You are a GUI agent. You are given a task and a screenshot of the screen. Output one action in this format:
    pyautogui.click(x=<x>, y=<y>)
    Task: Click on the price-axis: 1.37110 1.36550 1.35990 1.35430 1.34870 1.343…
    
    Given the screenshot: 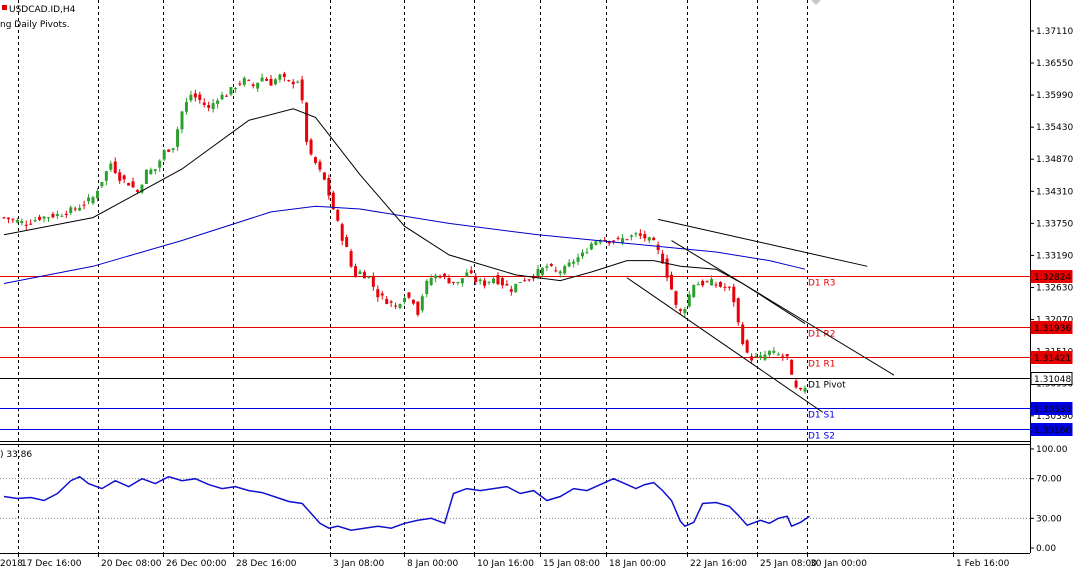 What is the action you would take?
    pyautogui.click(x=1051, y=290)
    